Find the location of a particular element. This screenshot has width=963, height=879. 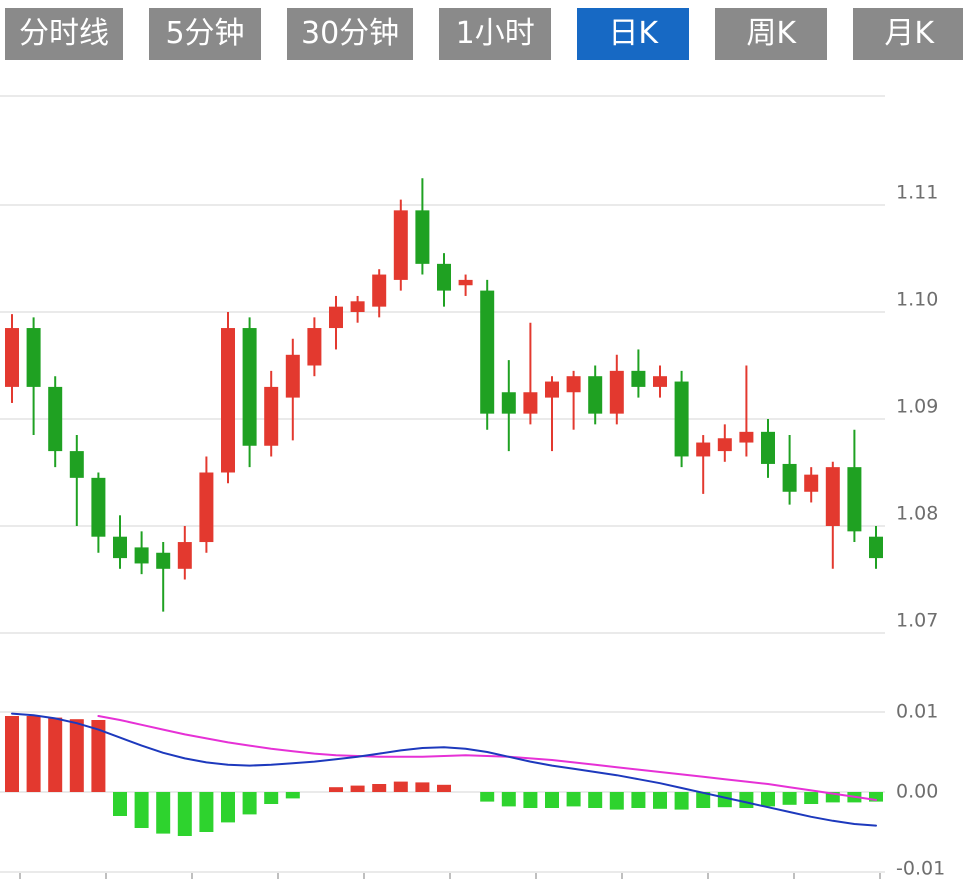

timeframe-tabbar: 分时线 5分钟 30分钟 1小时 日K 周K 月K is located at coordinates (484, 34).